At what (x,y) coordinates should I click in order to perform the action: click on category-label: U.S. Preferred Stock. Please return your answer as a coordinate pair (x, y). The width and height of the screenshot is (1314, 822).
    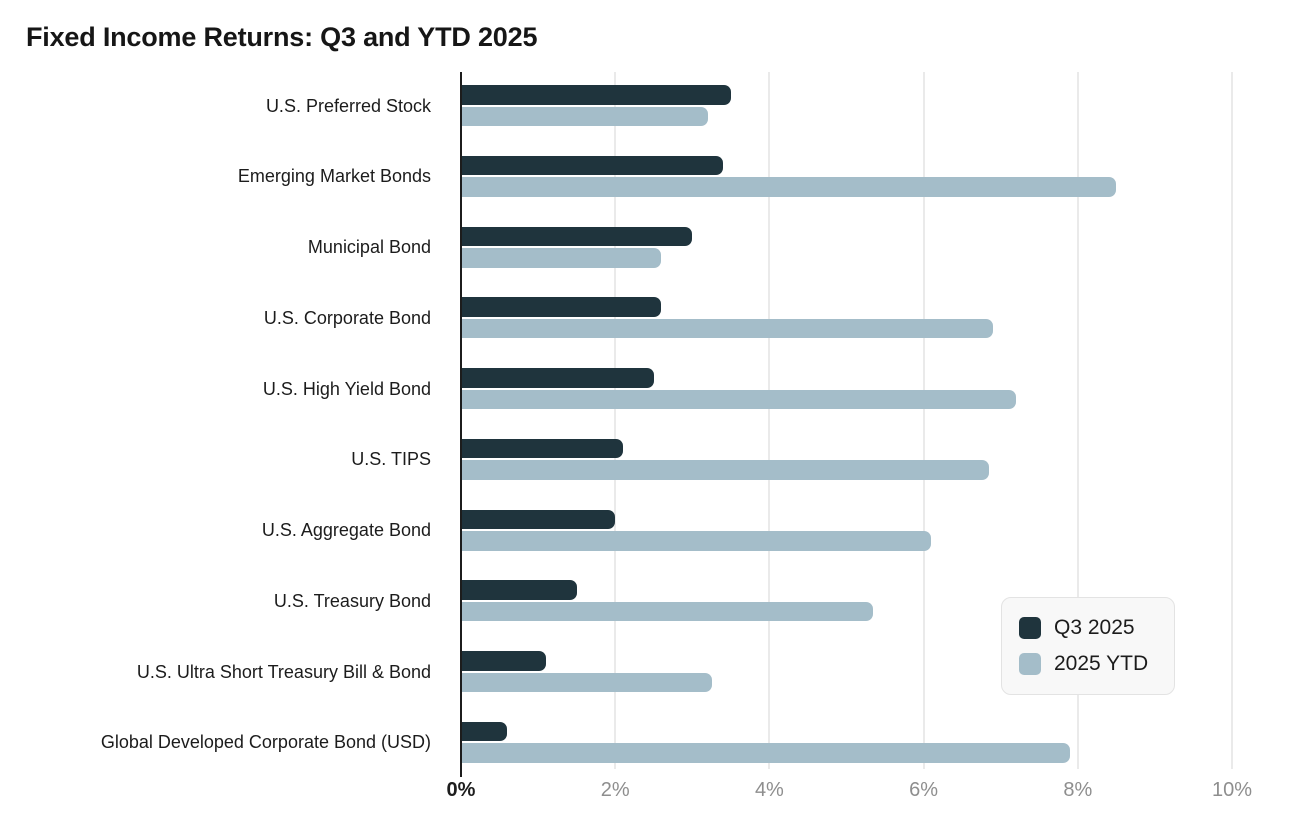
    Looking at the image, I should click on (348, 105).